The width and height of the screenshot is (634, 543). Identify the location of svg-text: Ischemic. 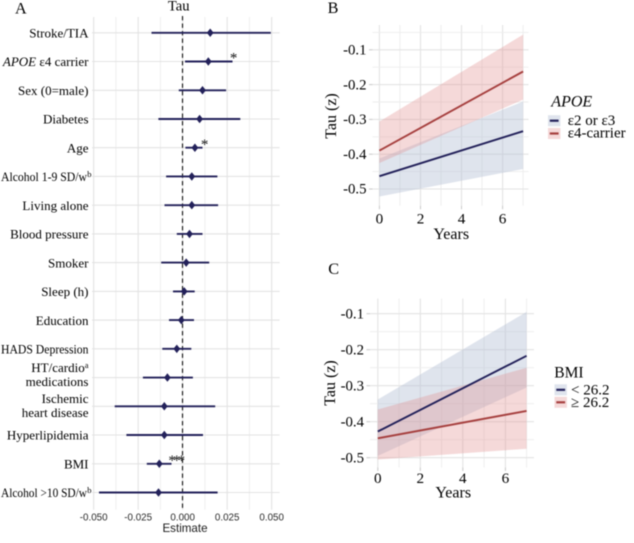
(65, 398).